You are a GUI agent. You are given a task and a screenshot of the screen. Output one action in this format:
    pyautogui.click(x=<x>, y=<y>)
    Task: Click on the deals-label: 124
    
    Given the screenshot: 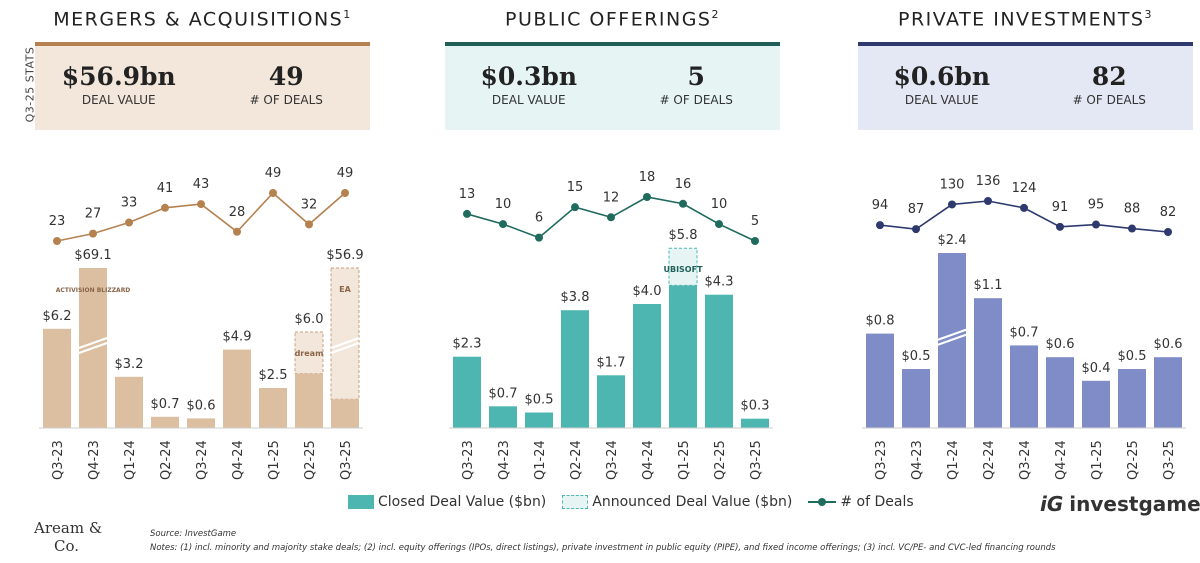 What is the action you would take?
    pyautogui.click(x=1024, y=188)
    